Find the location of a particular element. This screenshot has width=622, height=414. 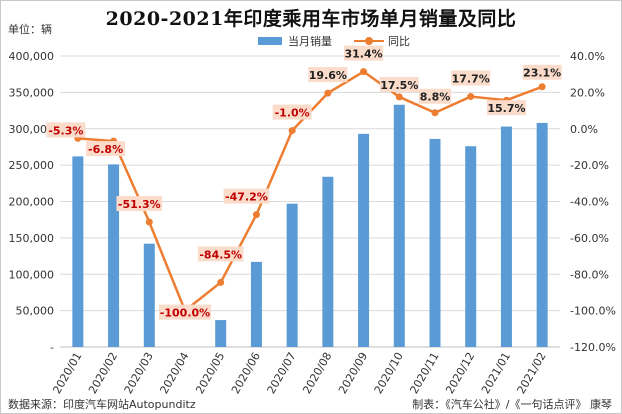

data-label: -100.0% is located at coordinates (185, 313).